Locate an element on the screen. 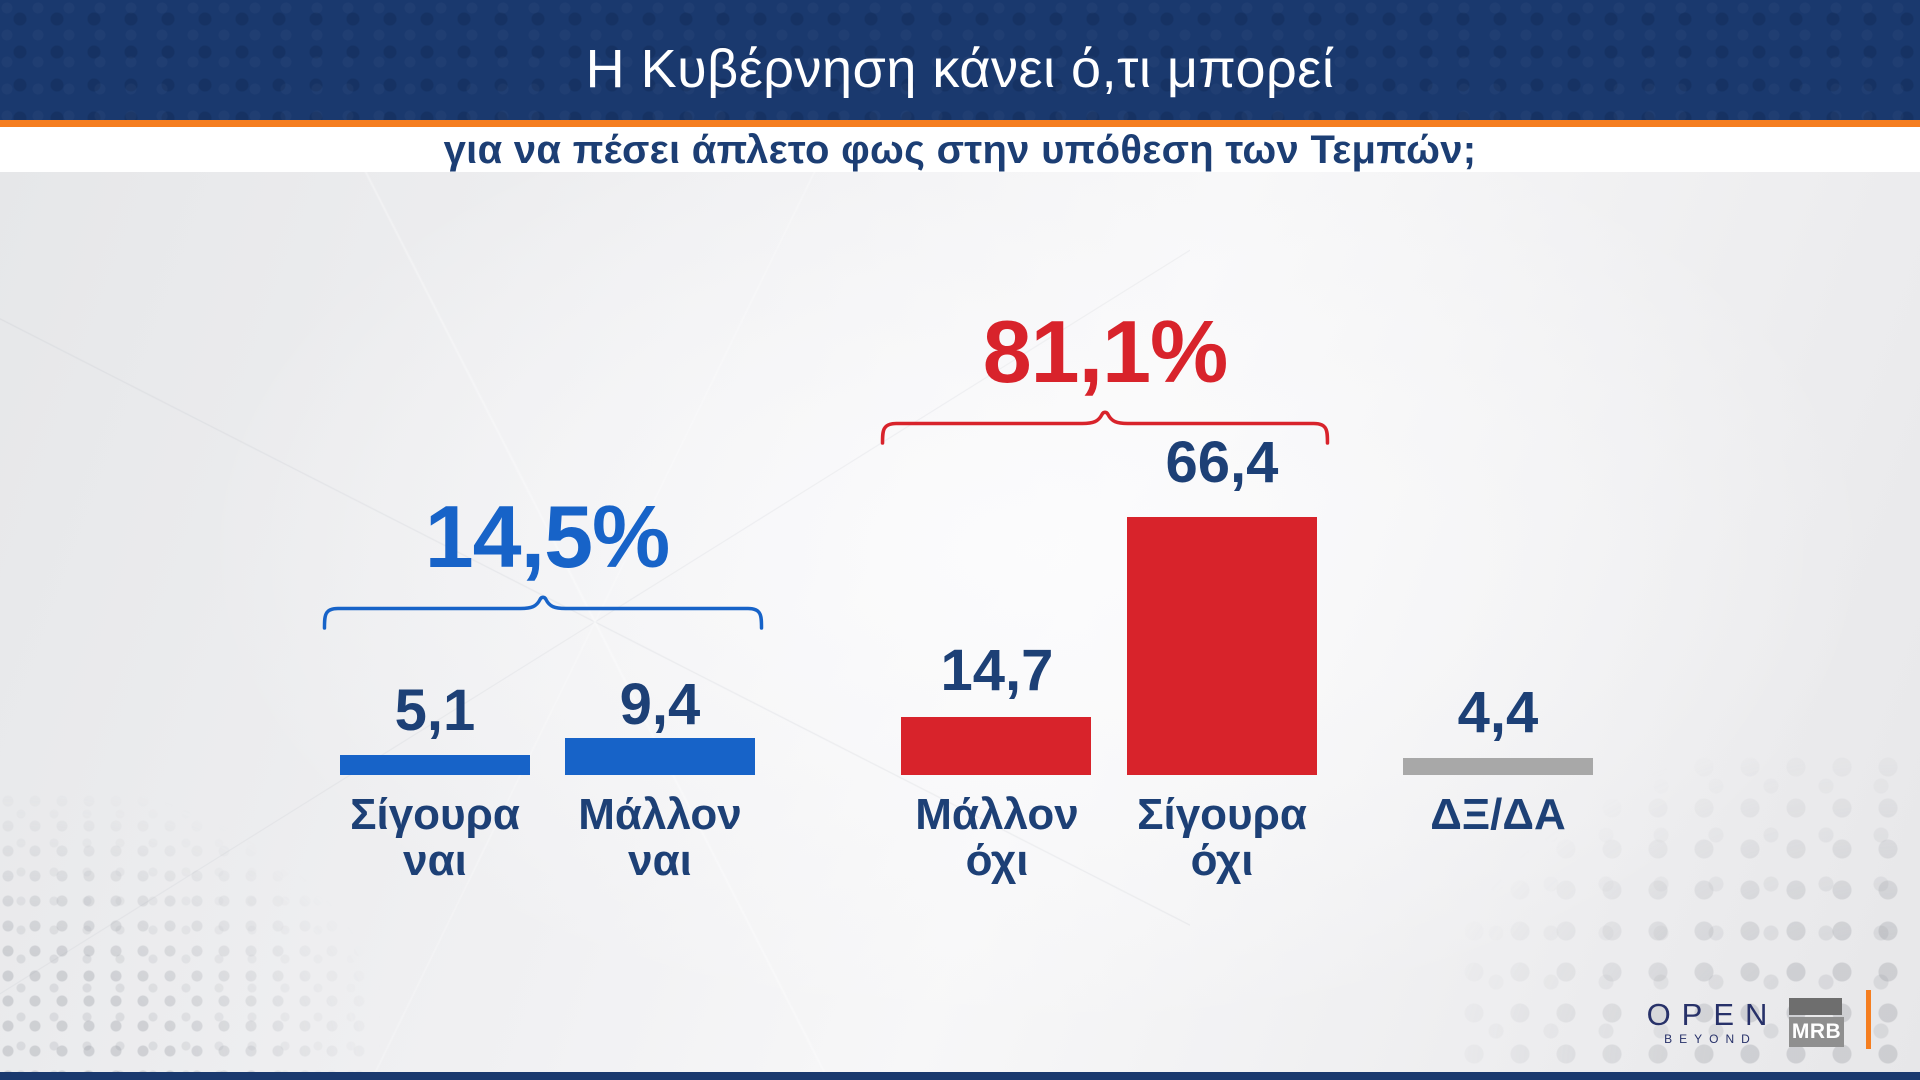 Image resolution: width=1920 pixels, height=1080 pixels. mrb-logo-top-bar is located at coordinates (1815, 1006).